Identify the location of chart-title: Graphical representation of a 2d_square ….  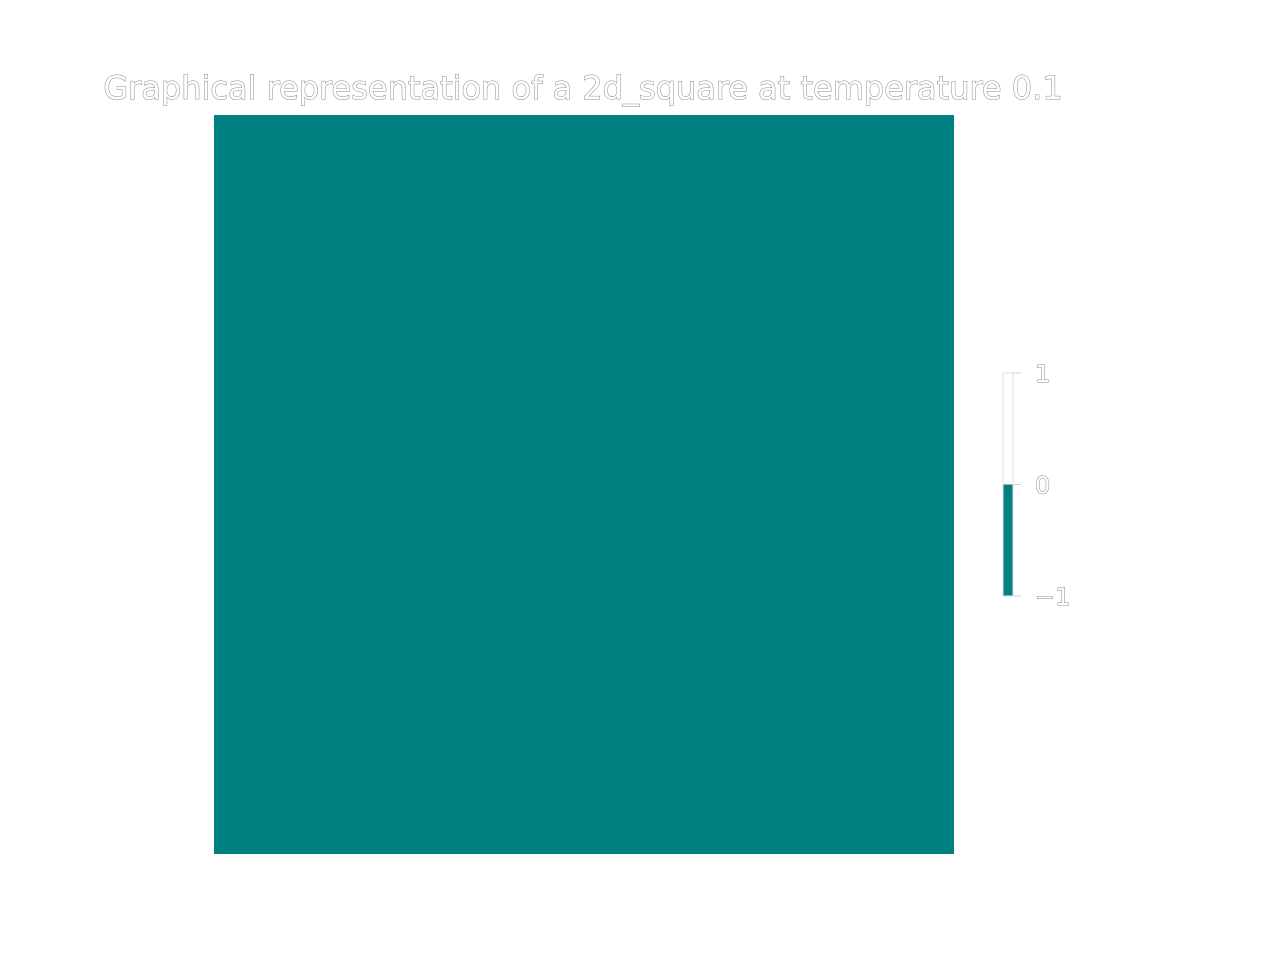
(582, 88).